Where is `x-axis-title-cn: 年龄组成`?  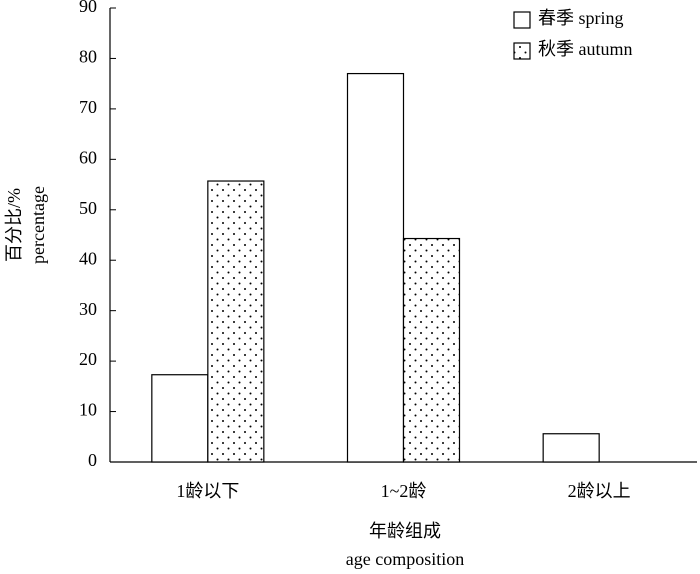 x-axis-title-cn: 年龄组成 is located at coordinates (405, 531).